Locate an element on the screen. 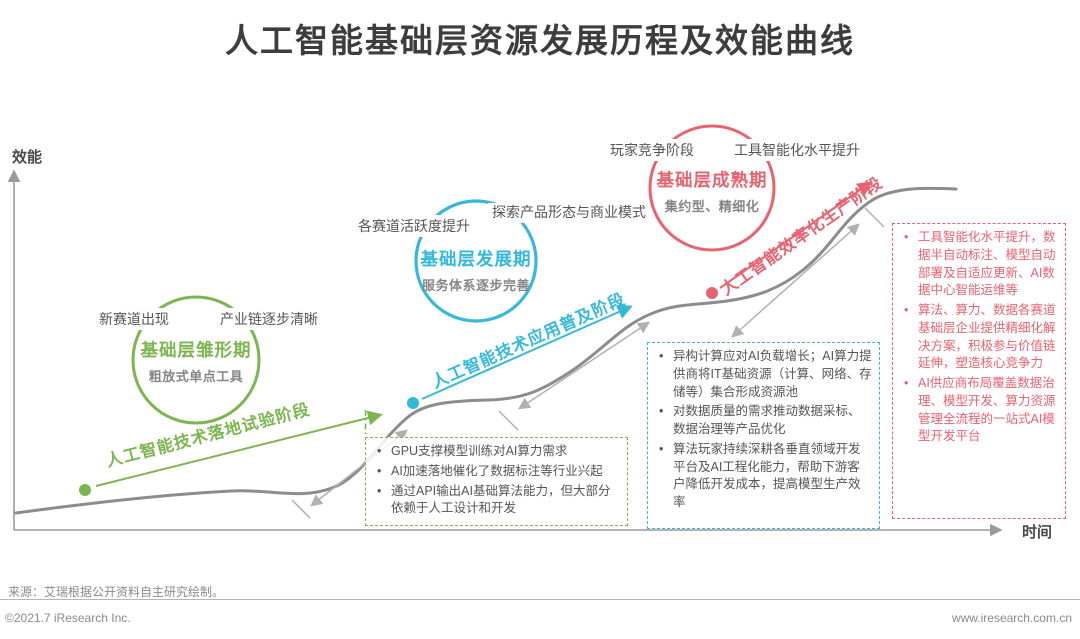 This screenshot has width=1080, height=639. source-note: 来源：艾瑞根据公开资料自主研究绘制。 is located at coordinates (116, 592).